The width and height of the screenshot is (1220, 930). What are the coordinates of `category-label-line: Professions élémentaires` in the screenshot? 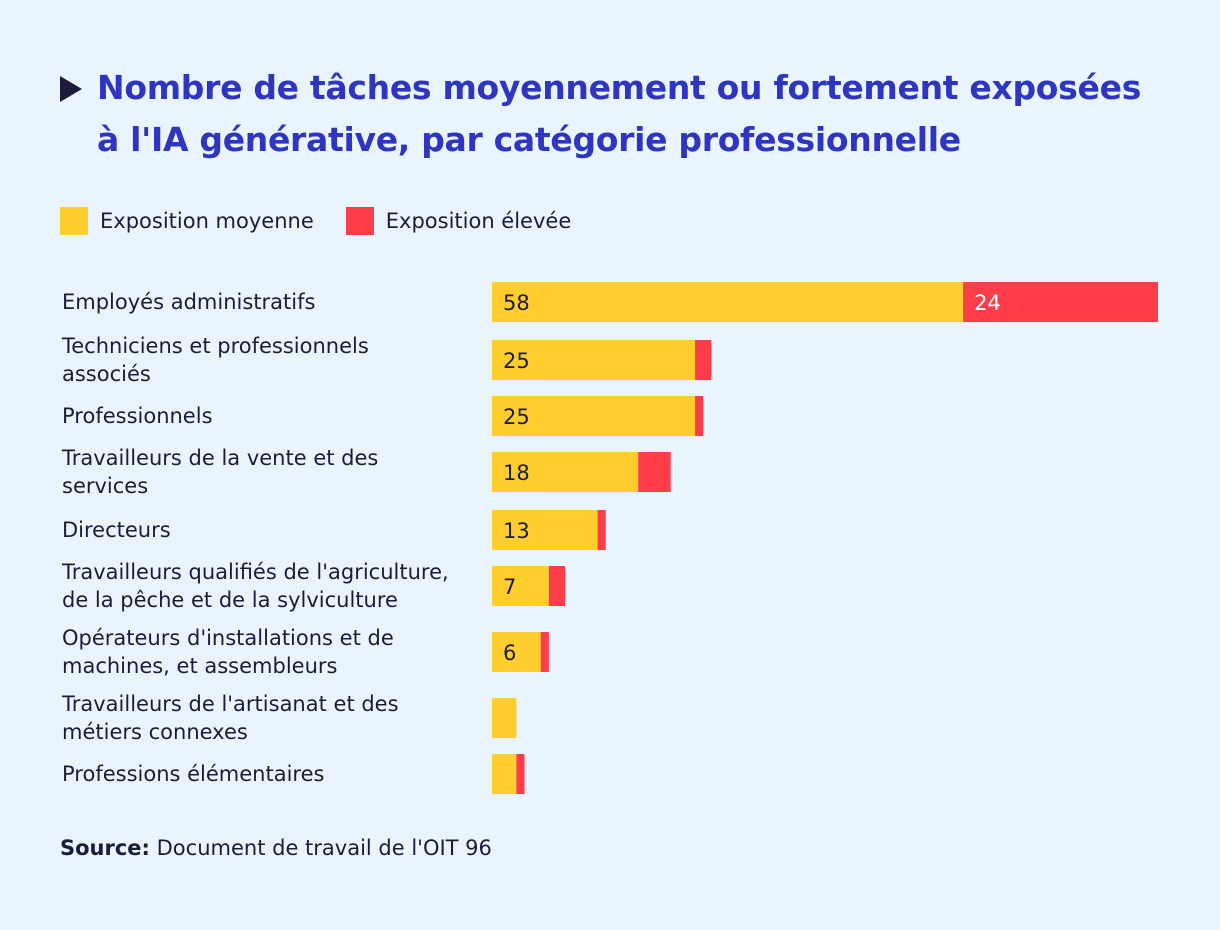 It's located at (193, 774).